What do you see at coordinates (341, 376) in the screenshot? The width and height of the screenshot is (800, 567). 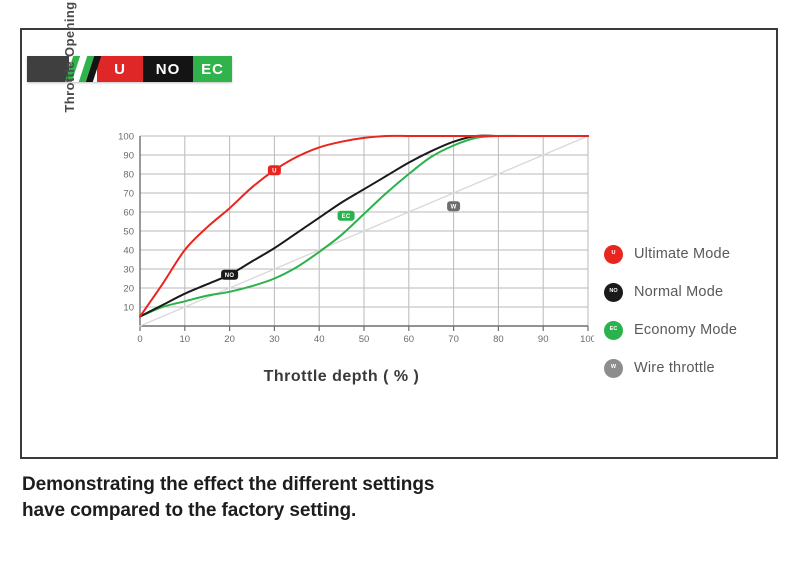 I see `x-axis-label: Throttle depth ( % )` at bounding box center [341, 376].